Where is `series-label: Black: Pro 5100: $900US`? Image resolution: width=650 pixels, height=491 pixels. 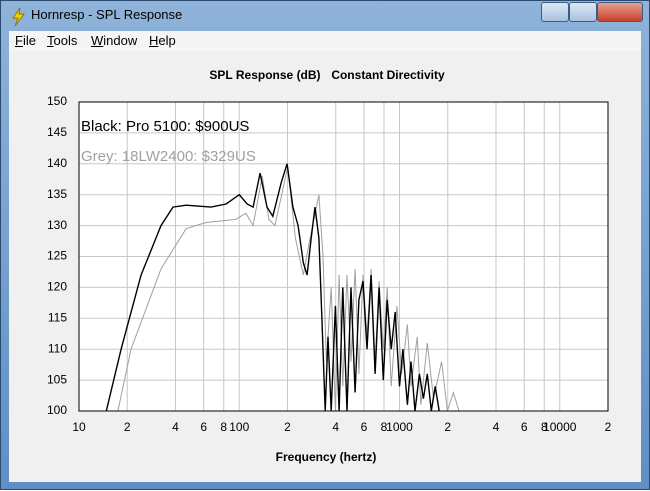 series-label: Black: Pro 5100: $900US is located at coordinates (165, 126).